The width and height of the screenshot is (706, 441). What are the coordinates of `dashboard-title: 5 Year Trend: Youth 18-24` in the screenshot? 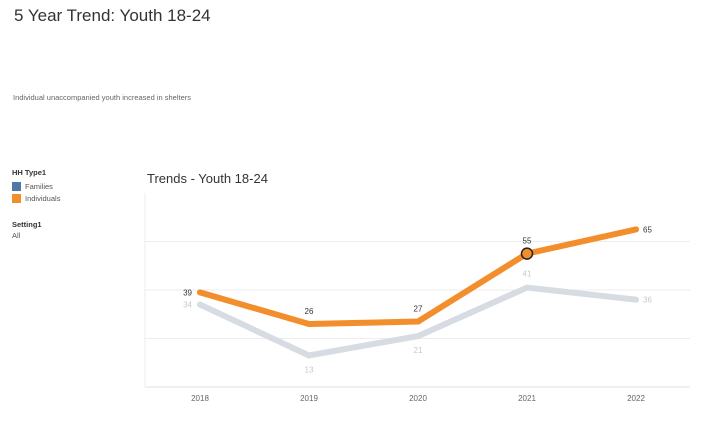 It's located at (112, 15).